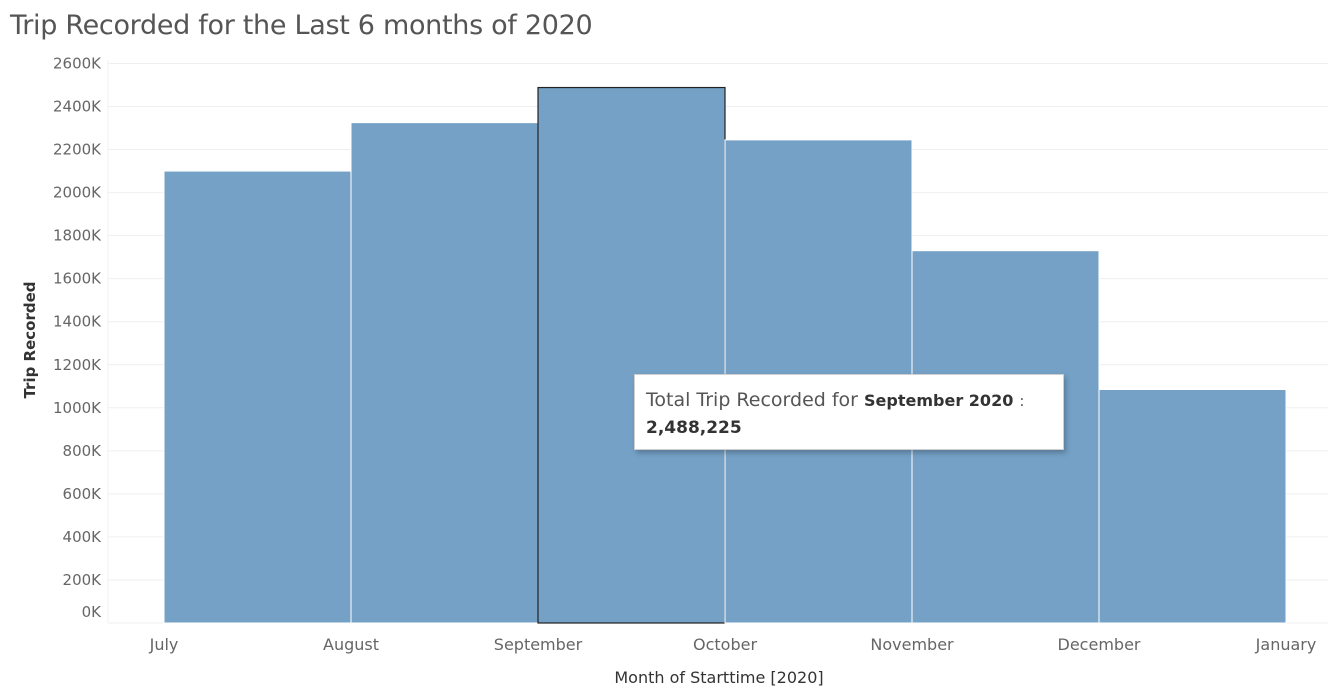 Image resolution: width=1328 pixels, height=697 pixels. Describe the element at coordinates (83, 494) in the screenshot. I see `y-tick-label-3: 600K` at that location.